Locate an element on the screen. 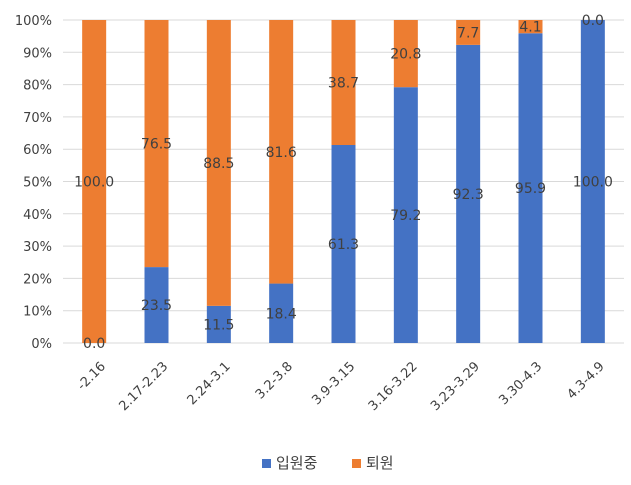 Image resolution: width=631 pixels, height=485 pixels. data-label: 61.3 is located at coordinates (343, 245).